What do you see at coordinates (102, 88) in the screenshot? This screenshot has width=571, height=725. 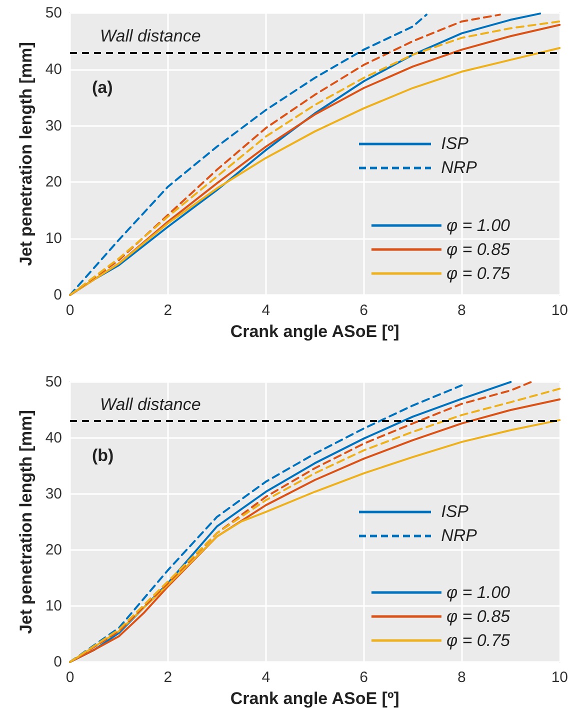 I see `annotation: (a)` at bounding box center [102, 88].